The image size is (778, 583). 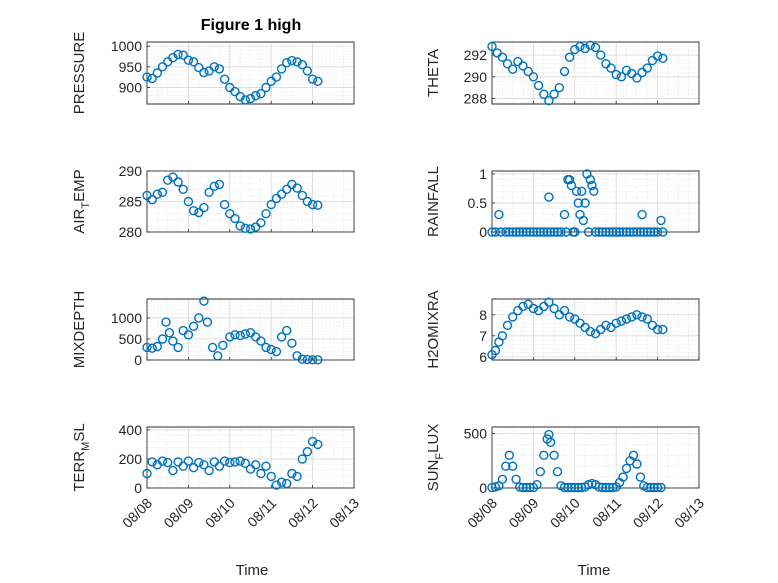 What do you see at coordinates (131, 232) in the screenshot?
I see `y-tick-label: 280` at bounding box center [131, 232].